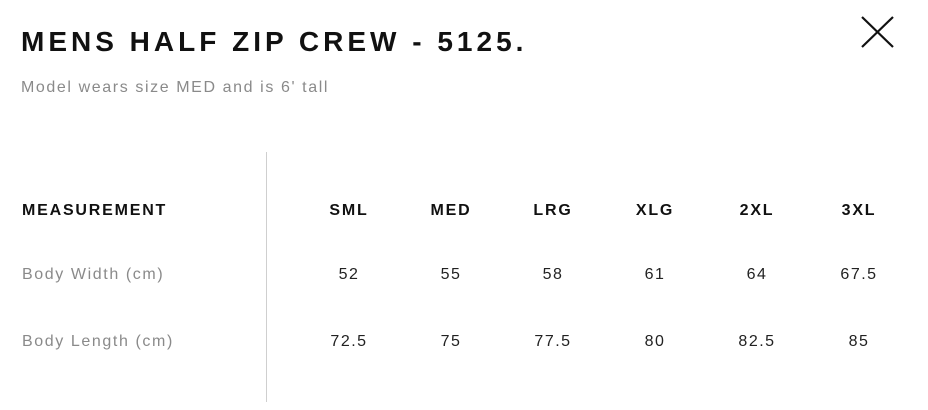  I want to click on table-cell: 64, so click(757, 274).